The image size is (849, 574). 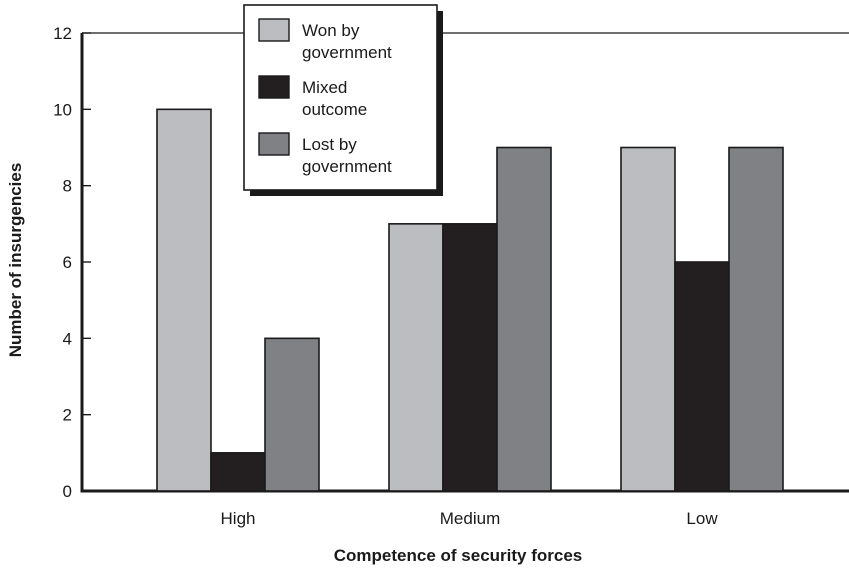 I want to click on y-tick-label: 10, so click(x=62, y=109).